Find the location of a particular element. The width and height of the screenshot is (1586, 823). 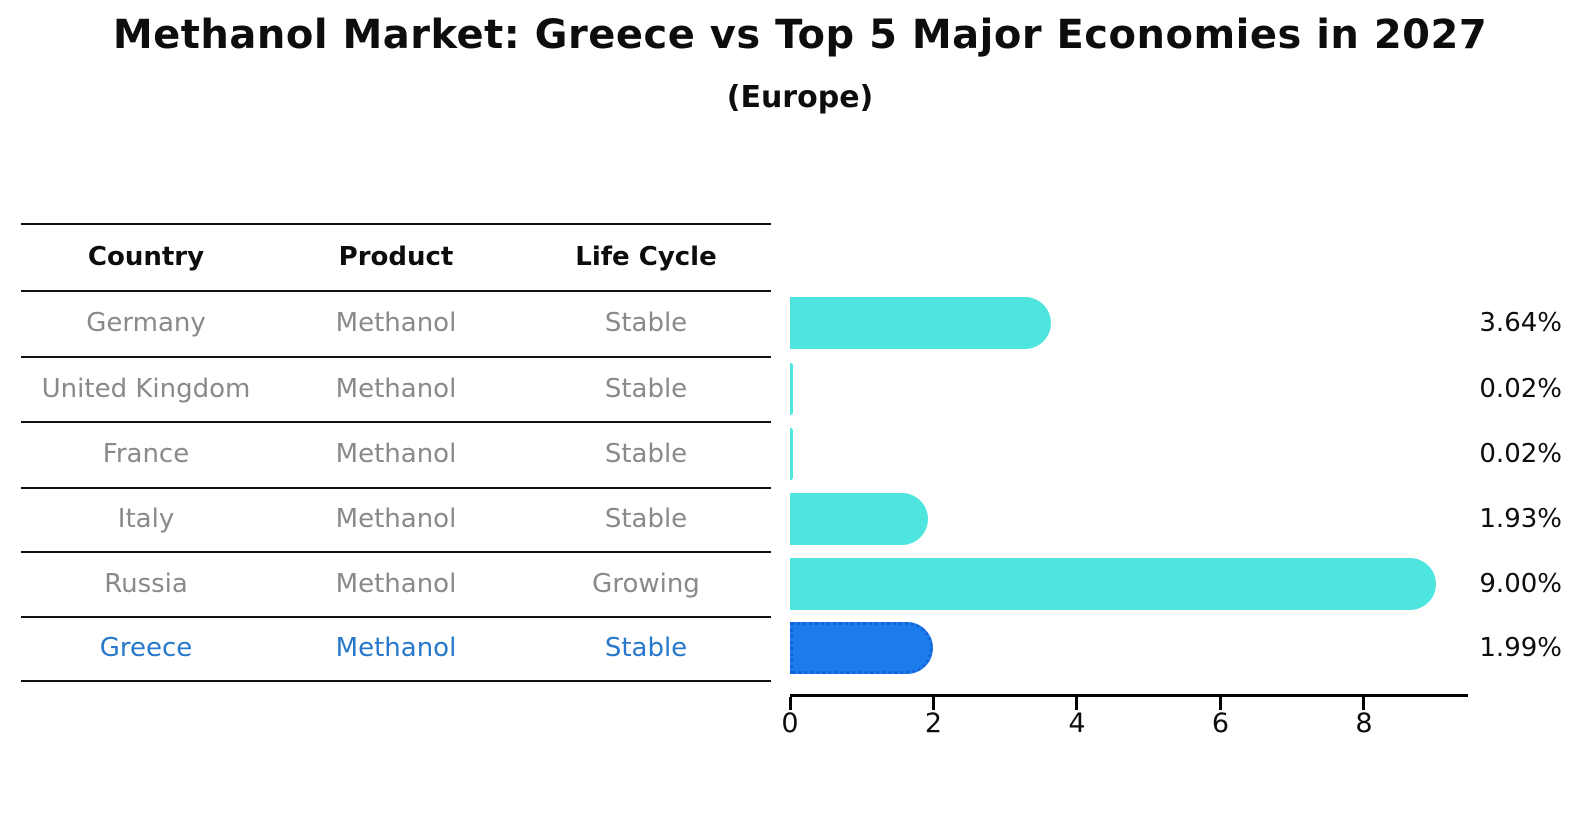

value-label-germany: 3.64% is located at coordinates (1520, 323).